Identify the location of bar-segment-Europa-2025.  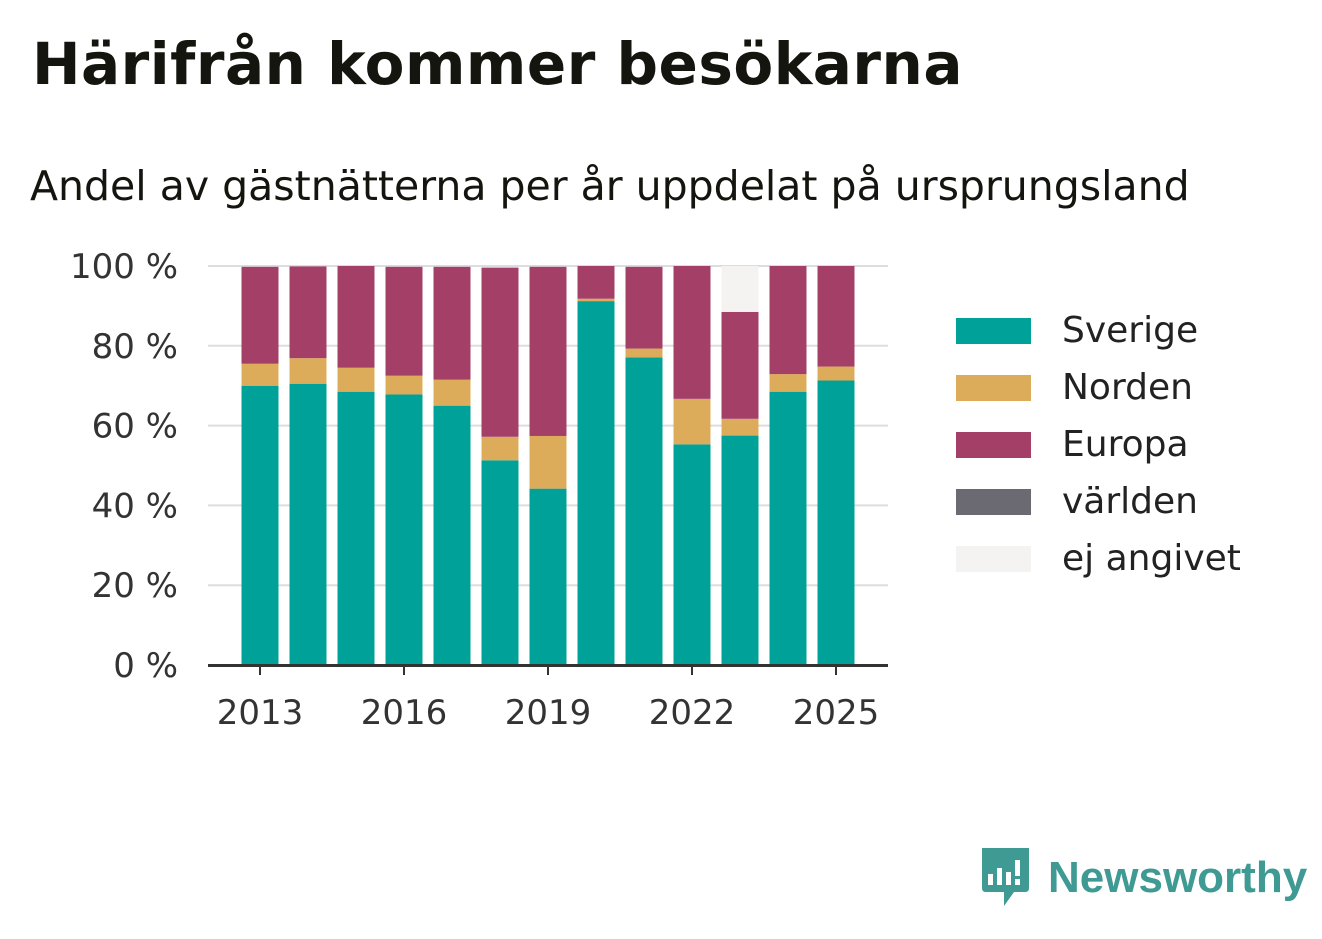
(836, 316).